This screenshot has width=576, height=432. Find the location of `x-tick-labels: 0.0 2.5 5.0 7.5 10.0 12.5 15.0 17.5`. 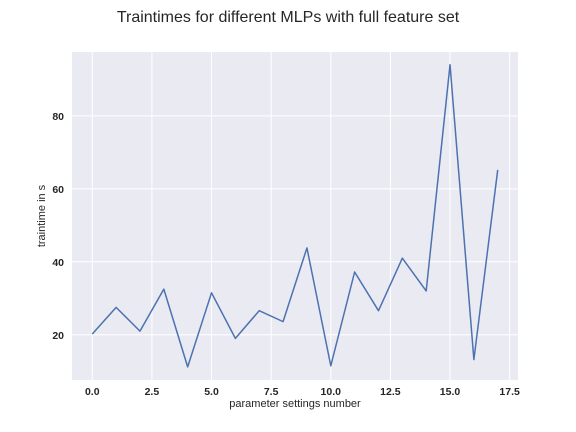

x-tick-labels: 0.0 2.5 5.0 7.5 10.0 12.5 15.0 17.5 is located at coordinates (302, 392).